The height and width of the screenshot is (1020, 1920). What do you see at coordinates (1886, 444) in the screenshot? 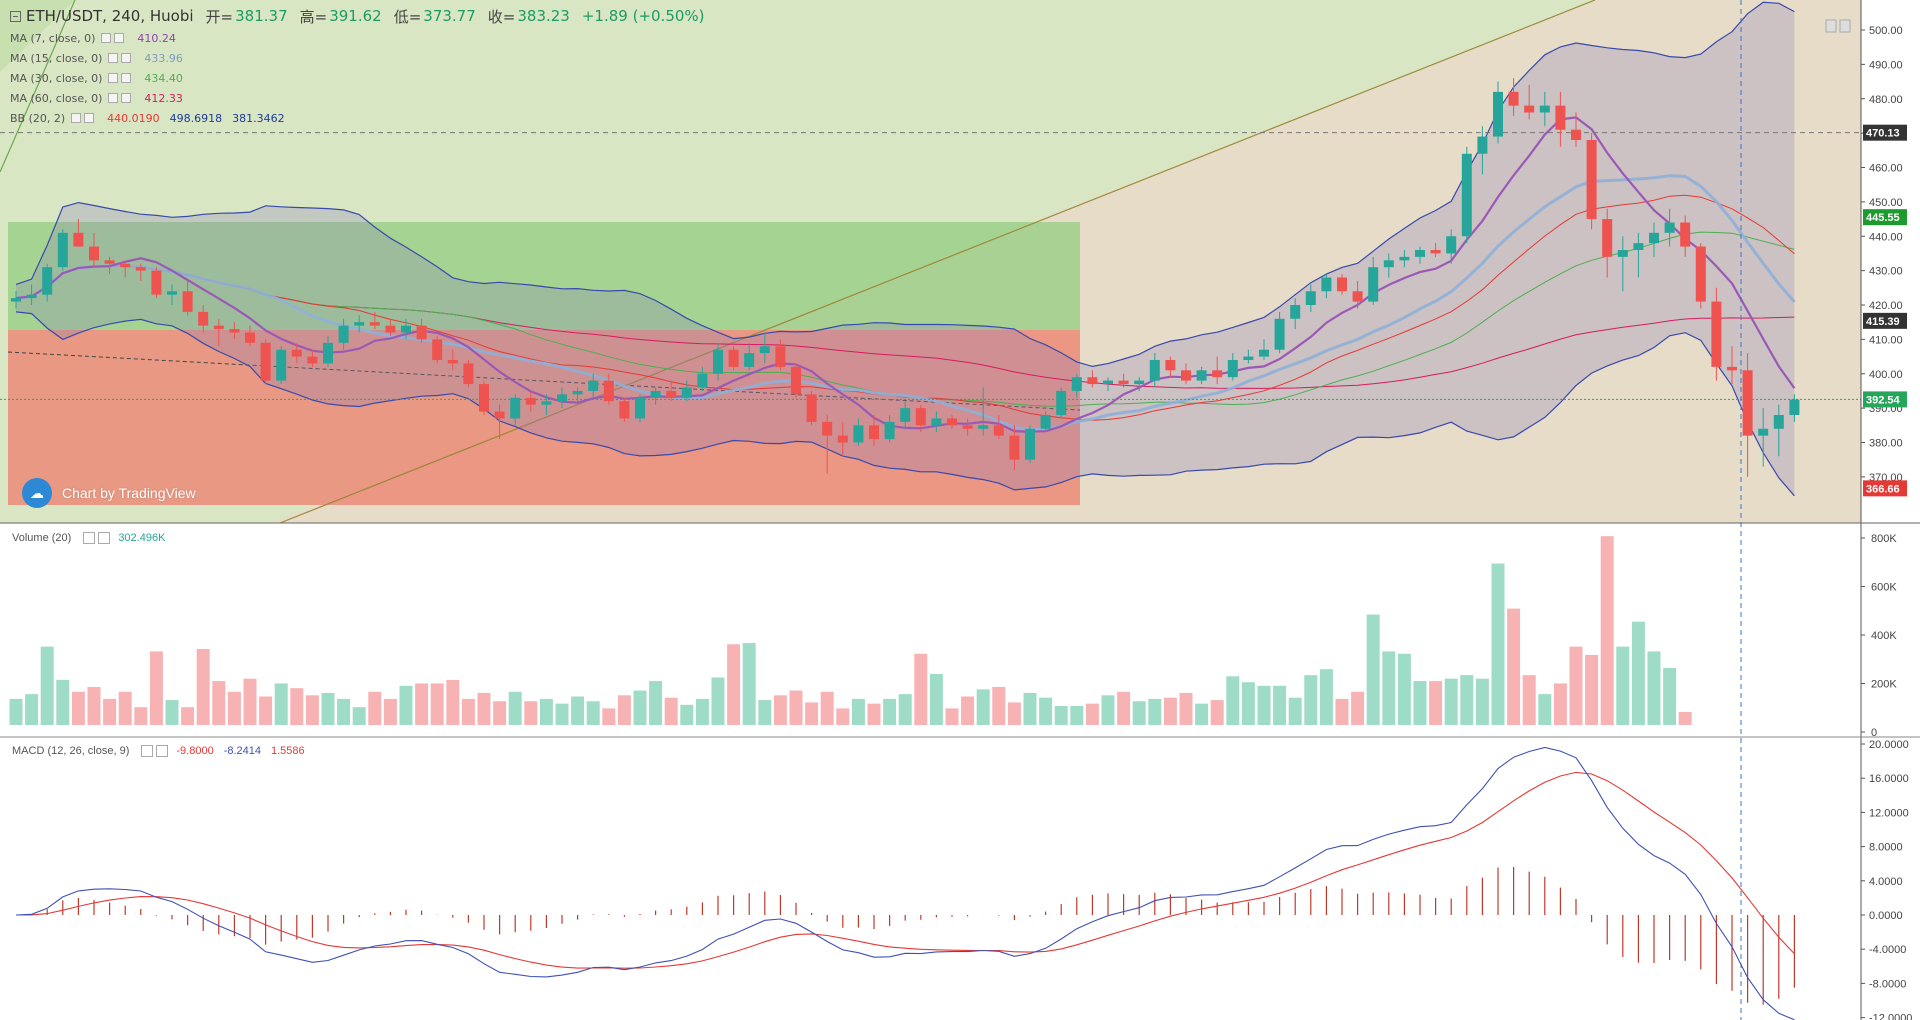
I see `price-tick-label: 380.00` at bounding box center [1886, 444].